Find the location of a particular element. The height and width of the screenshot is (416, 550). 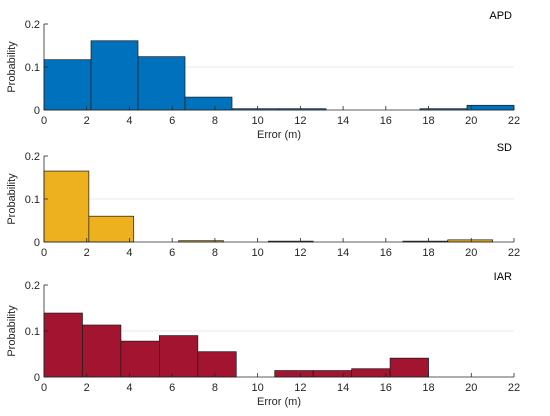

x-axis-label-iar: Error (m) is located at coordinates (279, 402).